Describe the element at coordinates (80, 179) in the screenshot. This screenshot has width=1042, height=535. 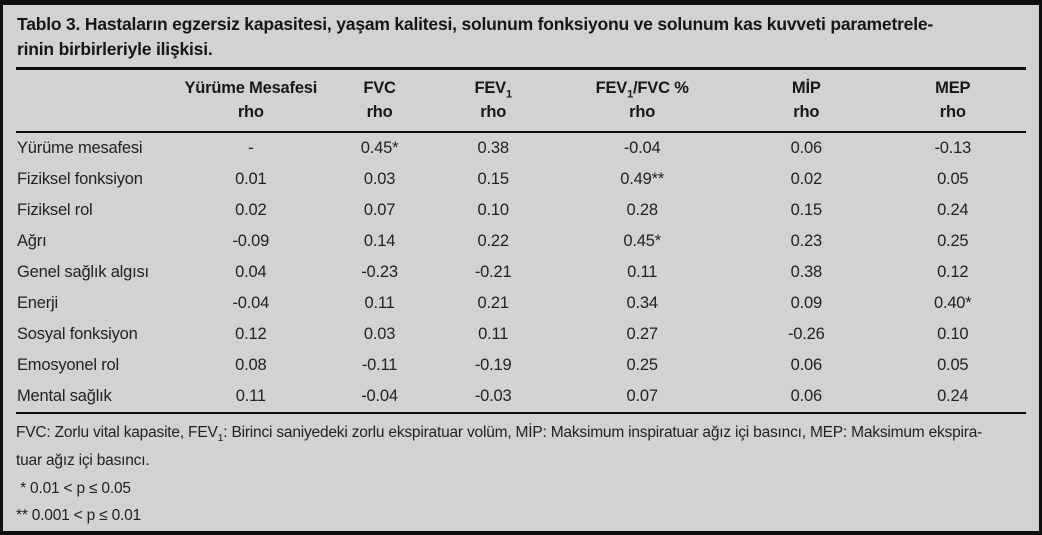
I see `row-label: Fiziksel fonksiyon` at that location.